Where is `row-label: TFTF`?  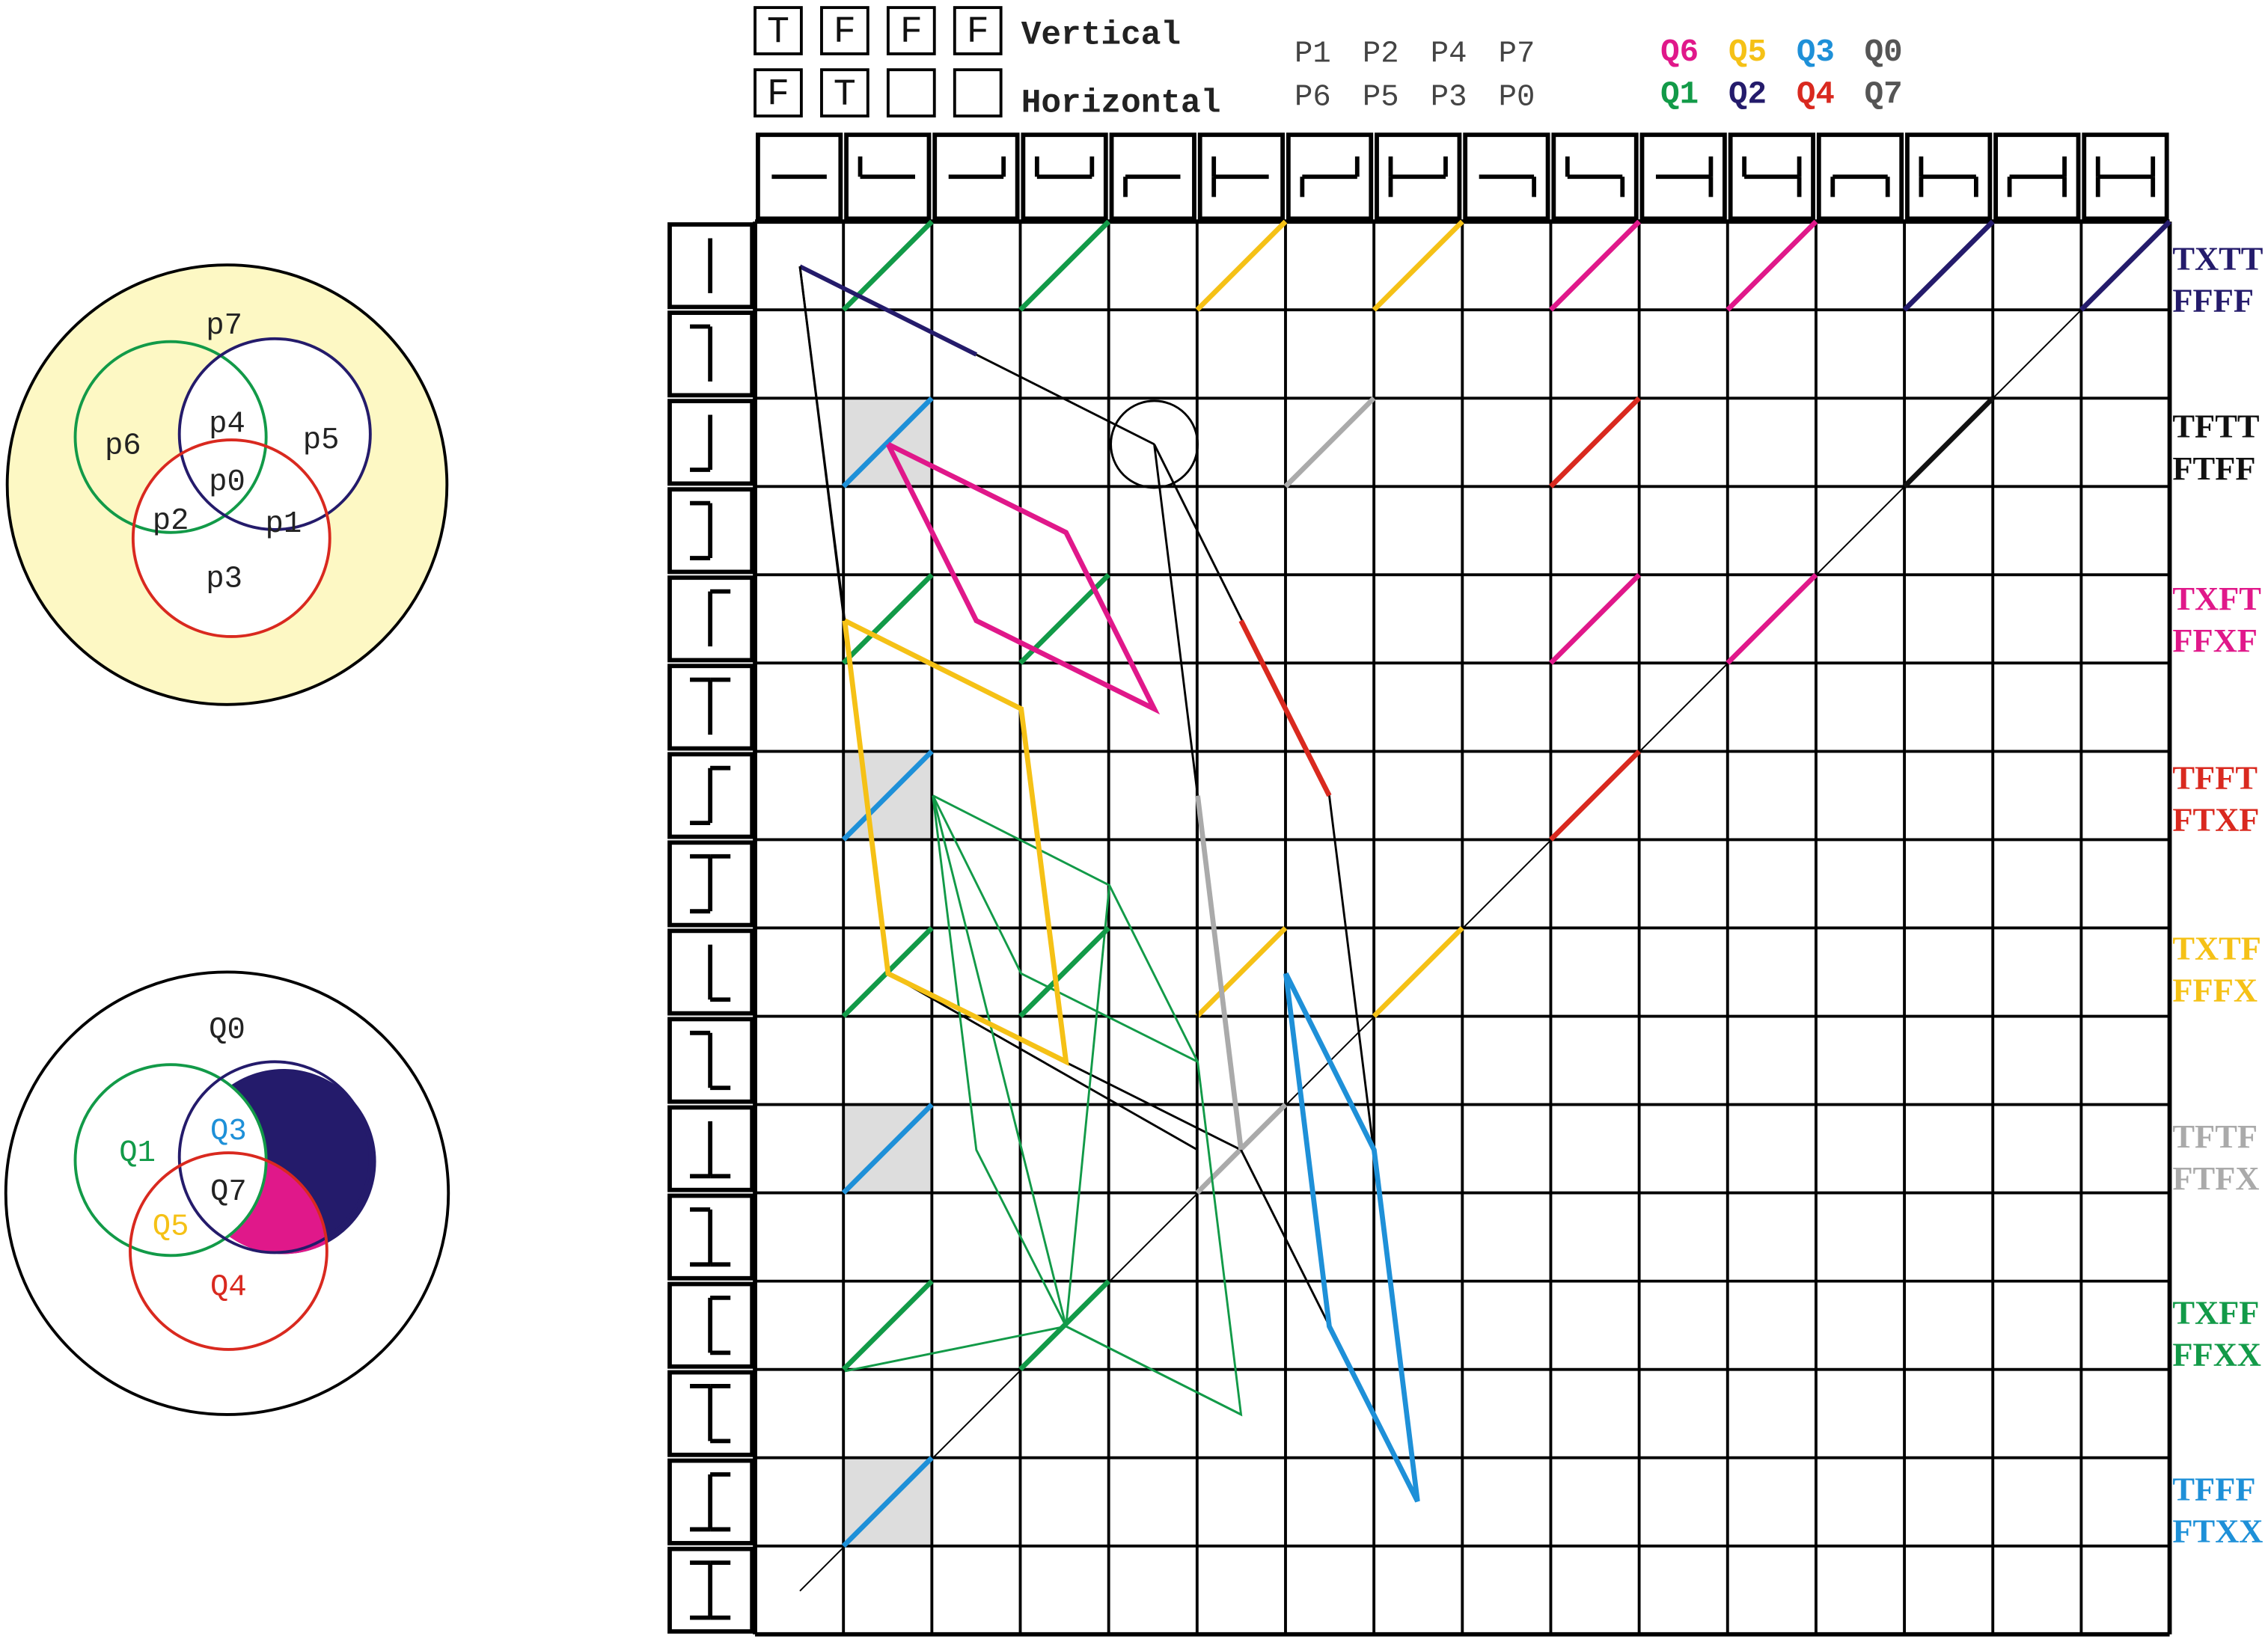 row-label: TFTF is located at coordinates (2215, 1136).